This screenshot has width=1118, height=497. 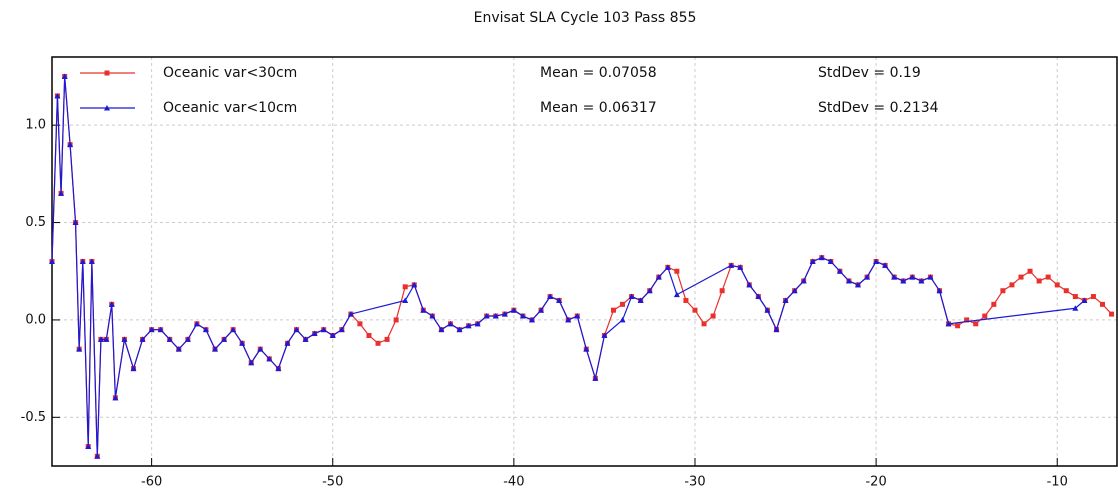 What do you see at coordinates (513, 482) in the screenshot?
I see `x-tick-label: -40` at bounding box center [513, 482].